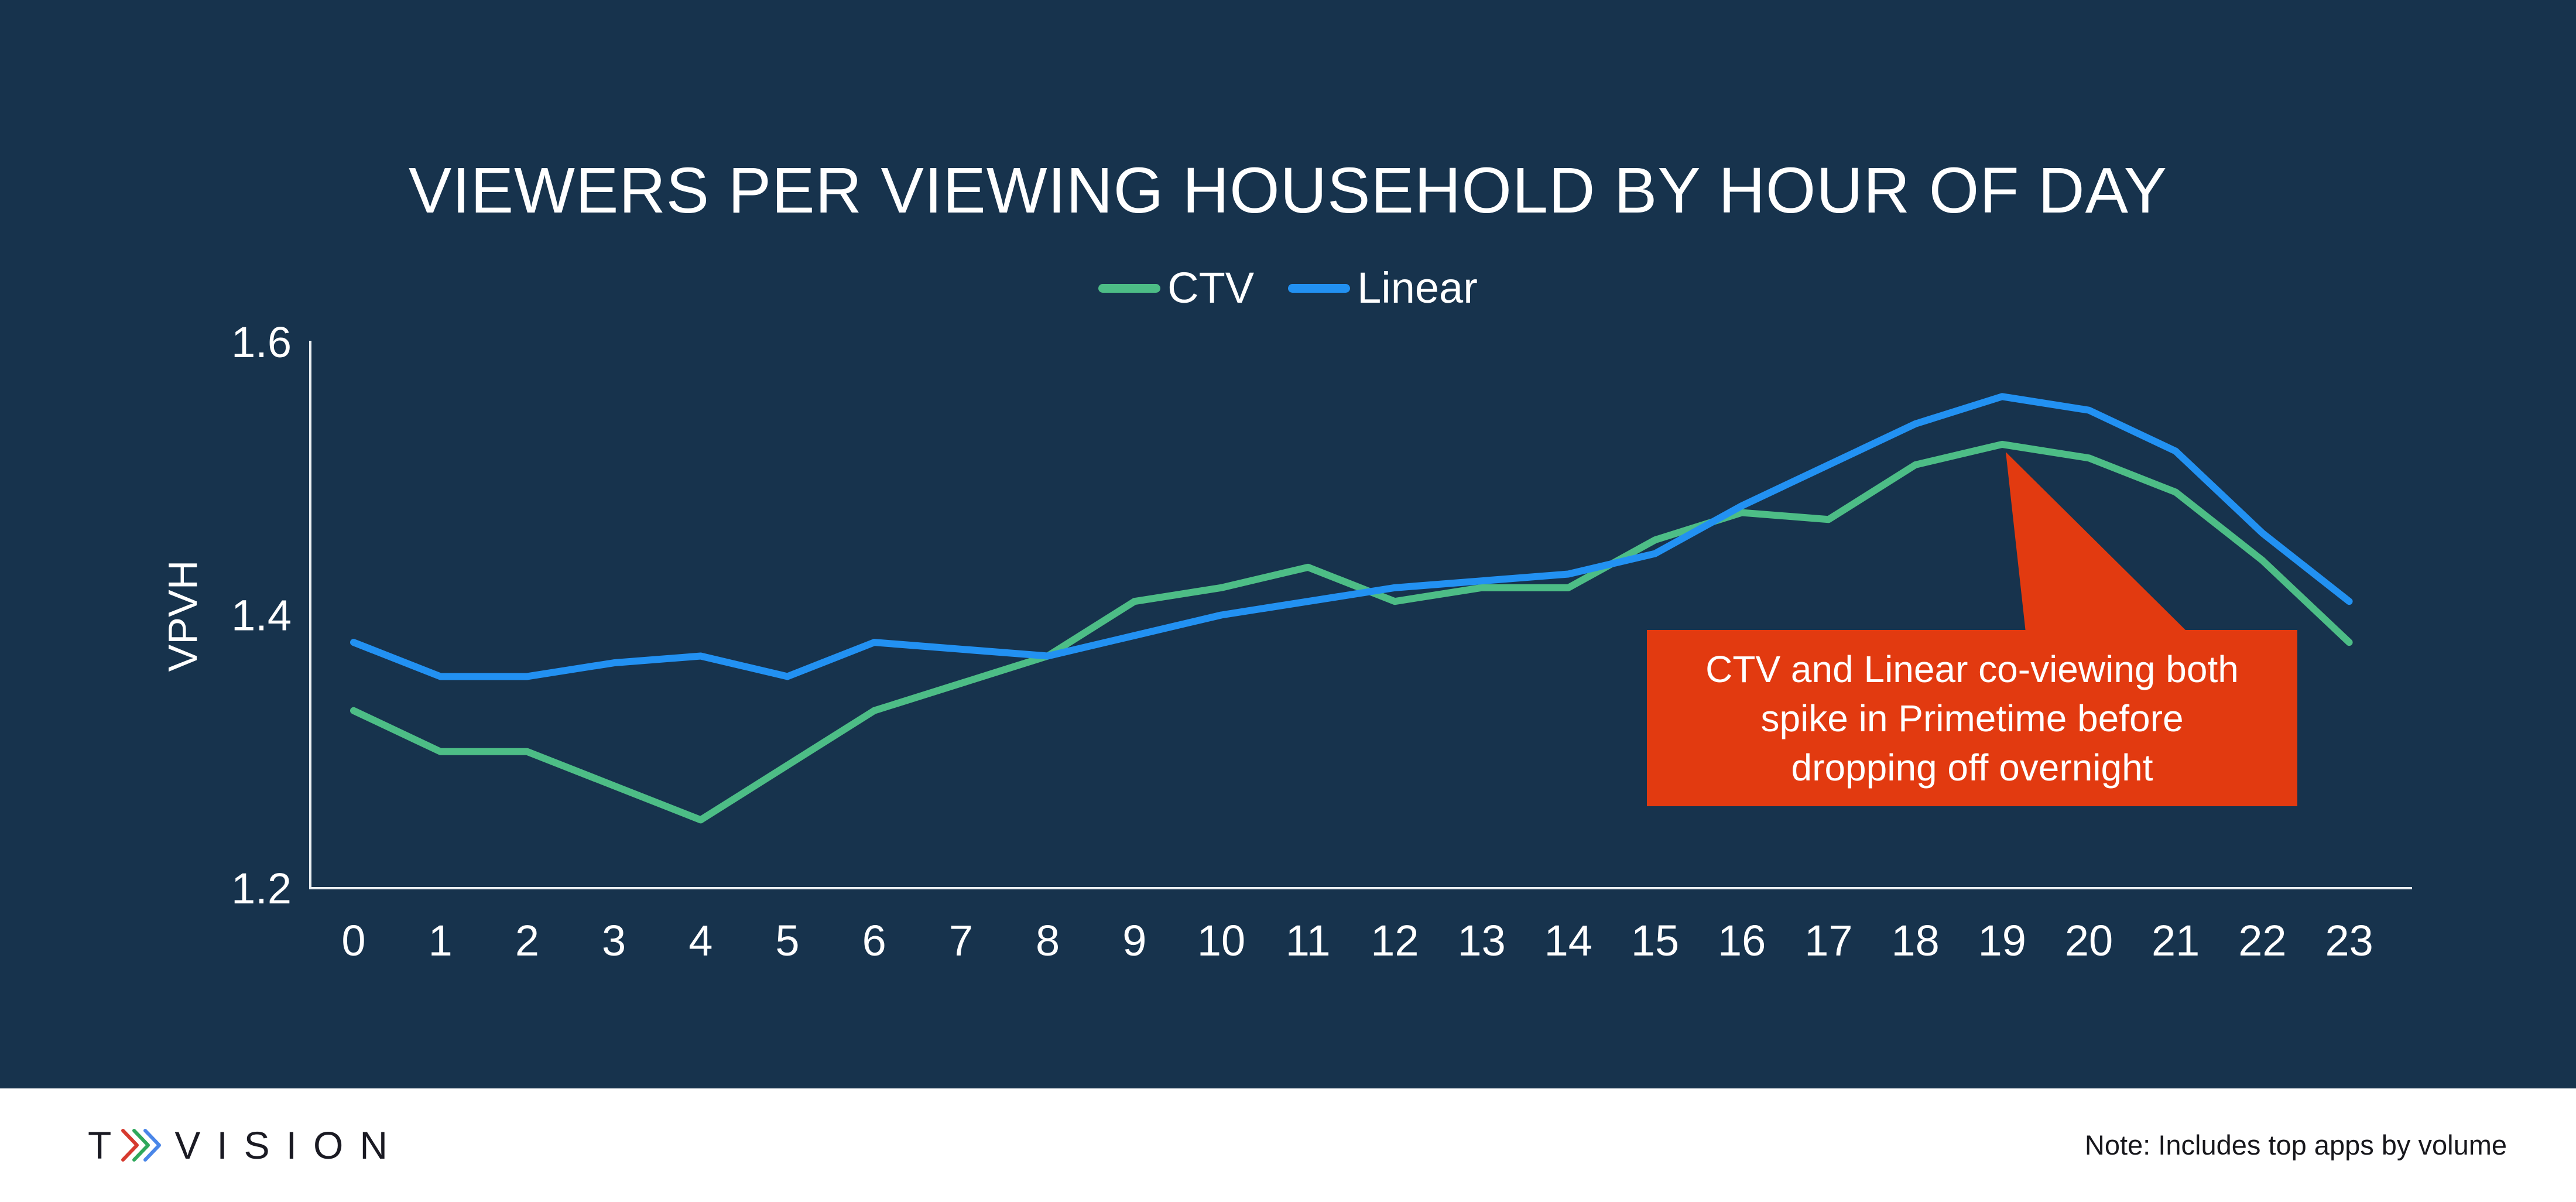  Describe the element at coordinates (787, 940) in the screenshot. I see `x-tick-label: 5` at that location.